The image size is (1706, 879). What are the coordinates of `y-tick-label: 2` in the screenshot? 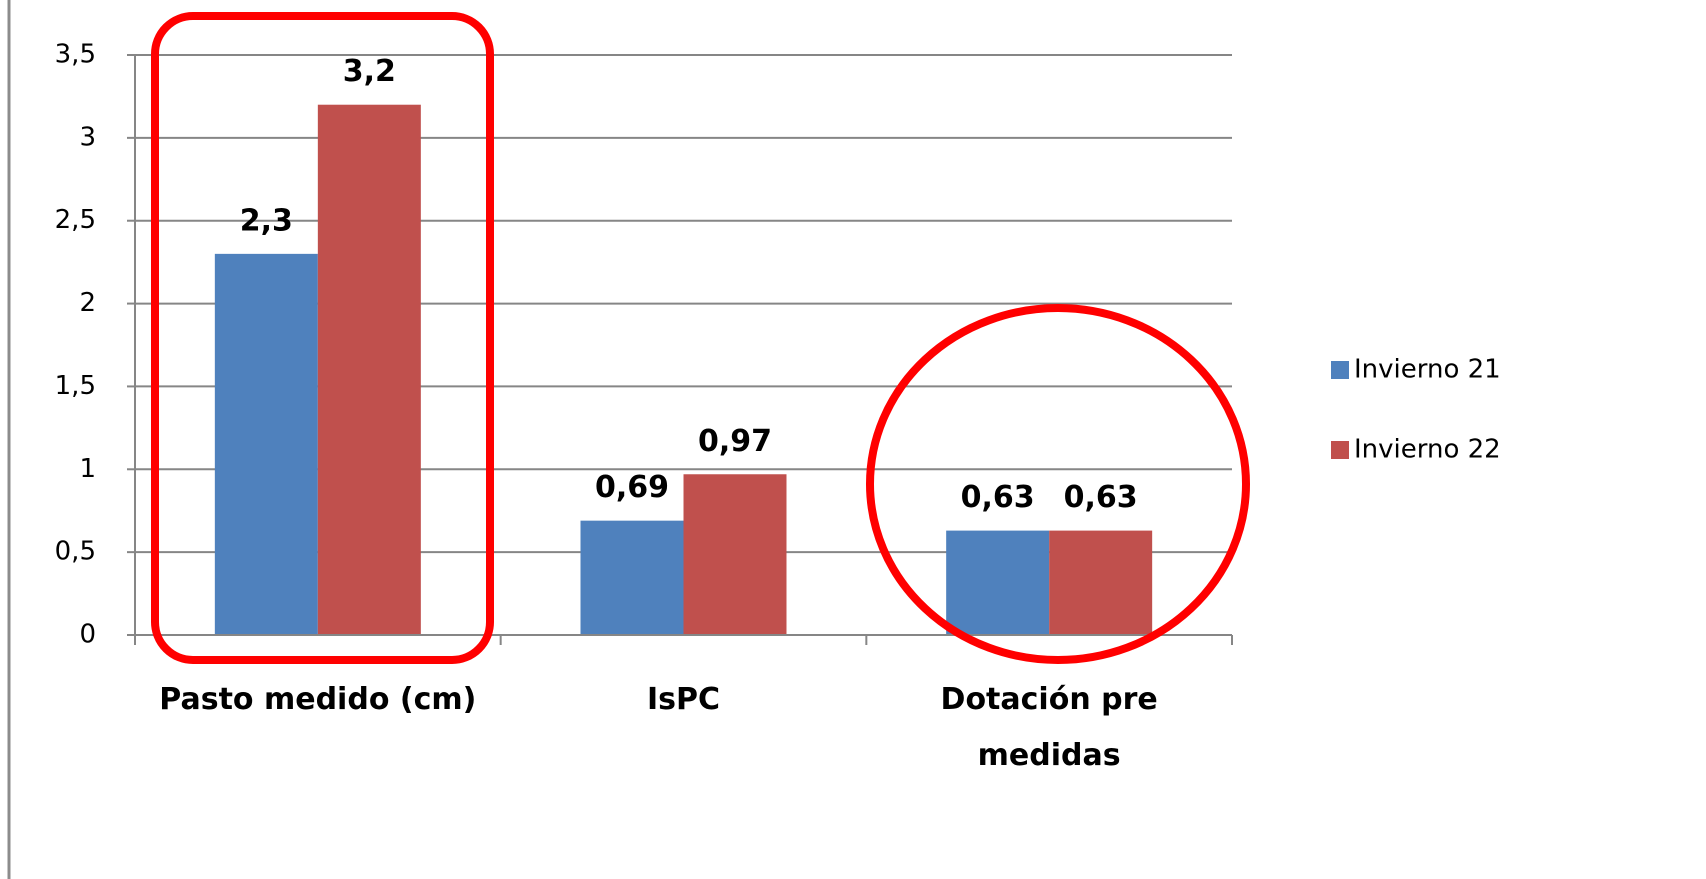 It's located at (87, 303).